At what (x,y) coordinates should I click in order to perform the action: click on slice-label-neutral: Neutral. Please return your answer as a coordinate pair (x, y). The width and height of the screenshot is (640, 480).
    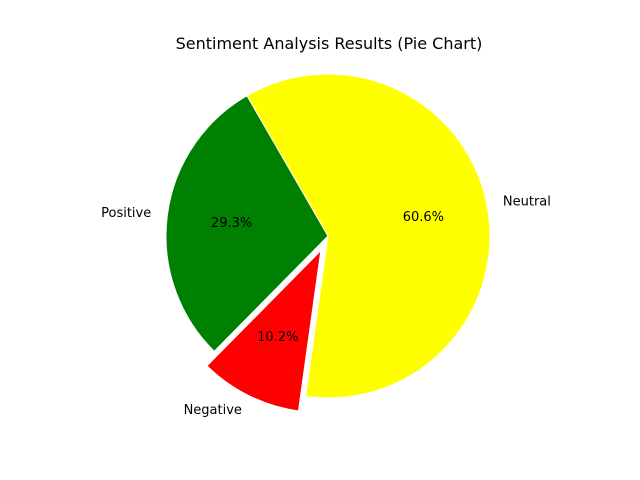
    Looking at the image, I should click on (527, 201).